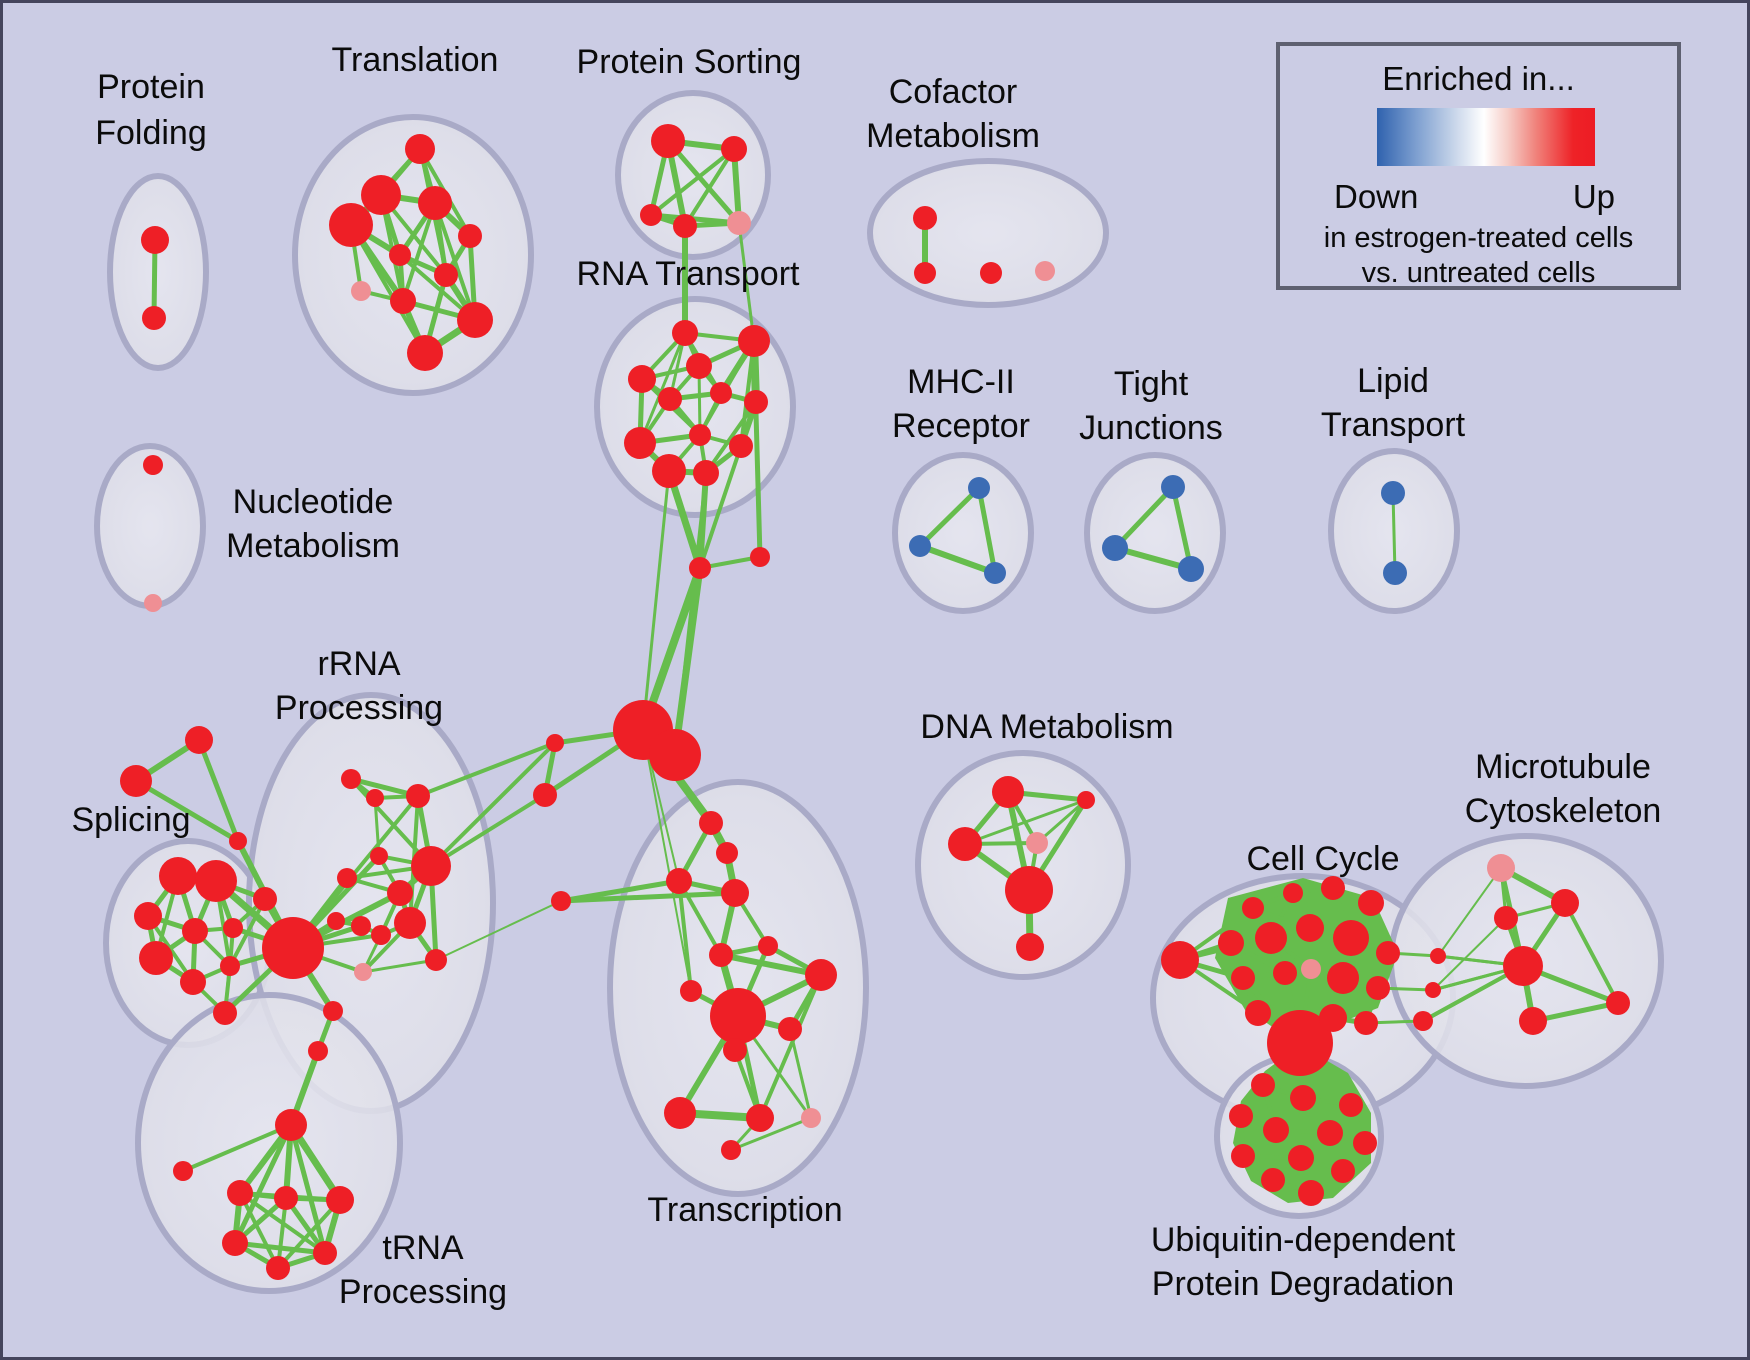  I want to click on protein-folding-node, so click(154, 318).